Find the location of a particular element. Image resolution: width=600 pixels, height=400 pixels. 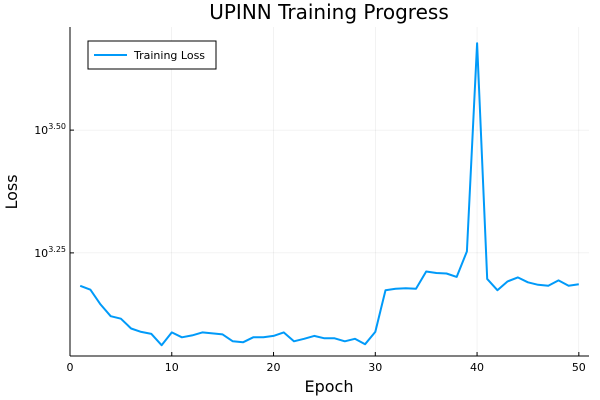

y-tick-label: 103.50 is located at coordinates (50, 129).